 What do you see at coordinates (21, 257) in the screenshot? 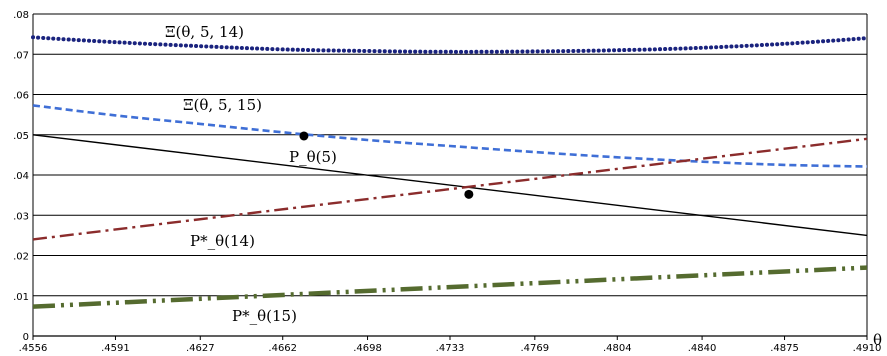
I see `y-tick-label: .02` at bounding box center [21, 257].